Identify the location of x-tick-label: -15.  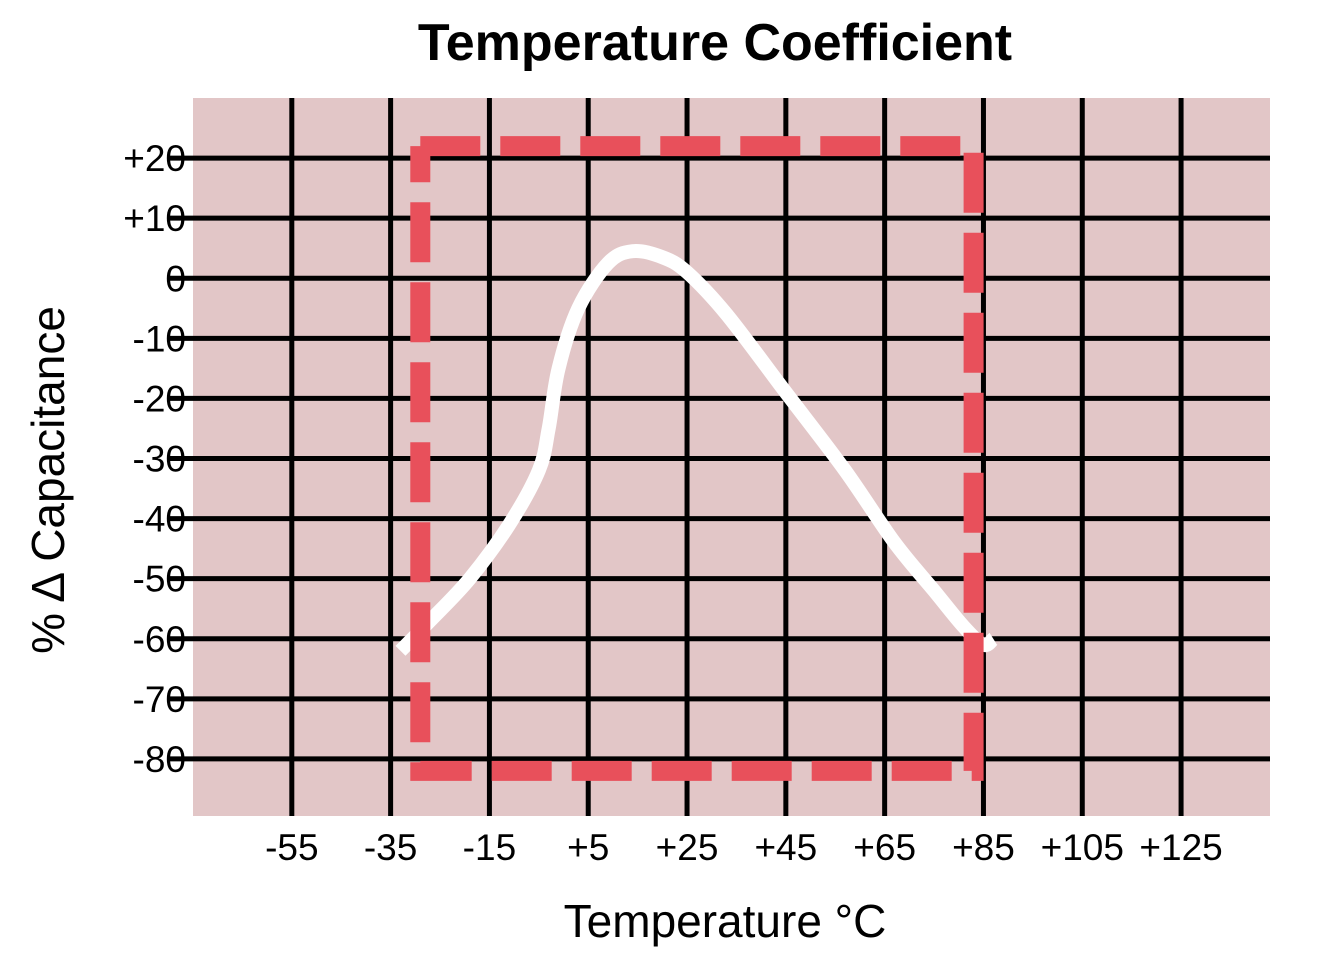
(489, 847).